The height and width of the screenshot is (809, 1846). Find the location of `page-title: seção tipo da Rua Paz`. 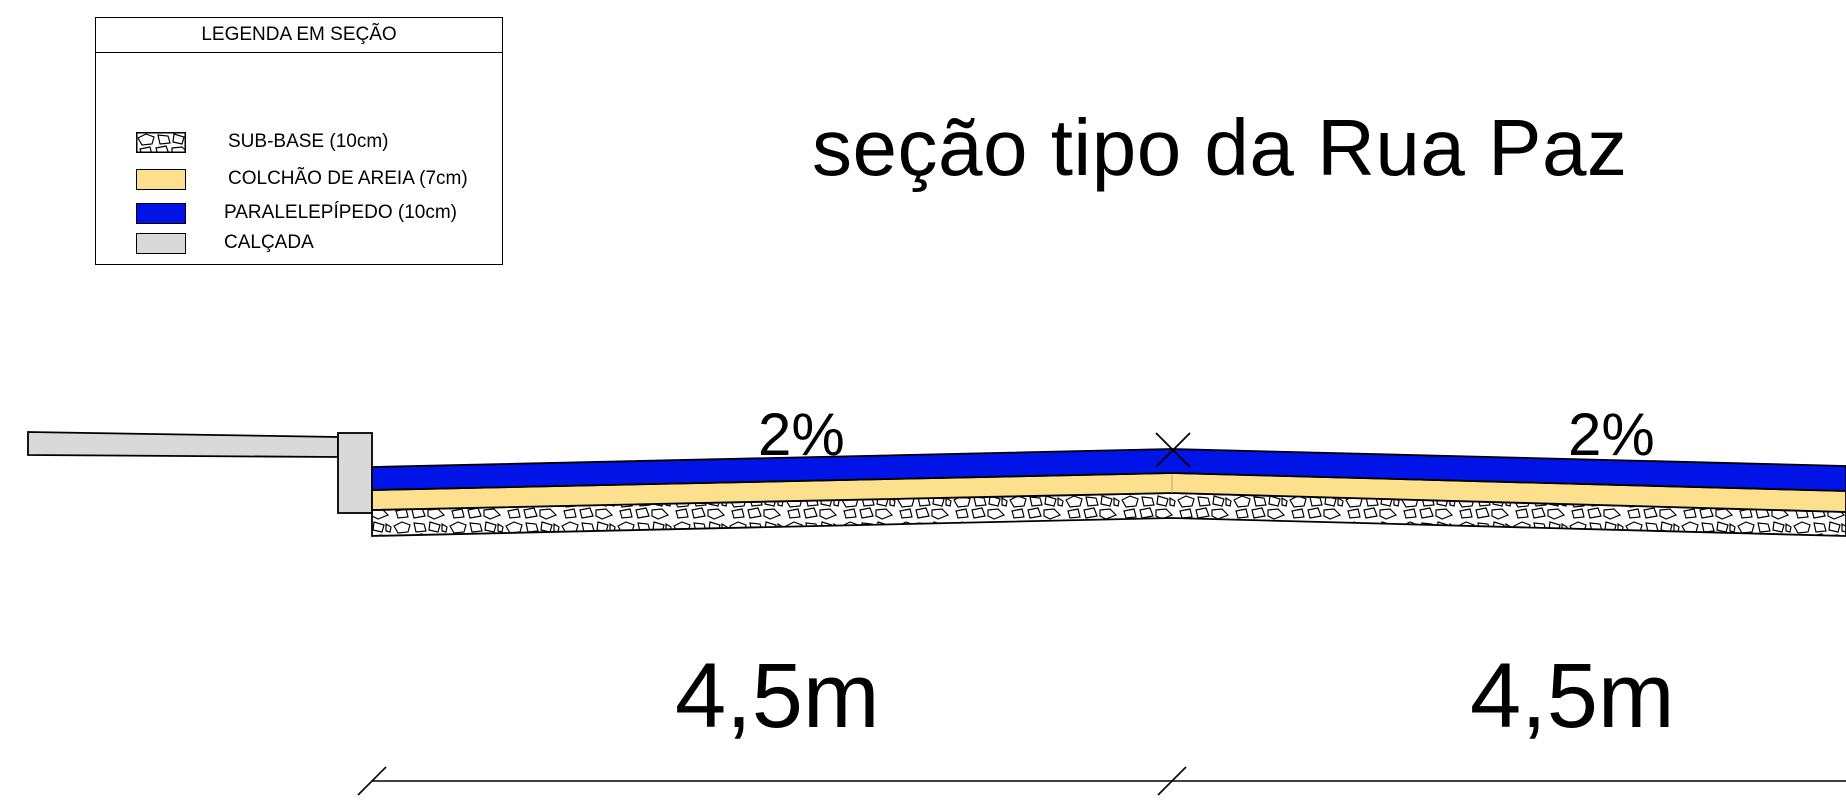

page-title: seção tipo da Rua Paz is located at coordinates (1220, 147).